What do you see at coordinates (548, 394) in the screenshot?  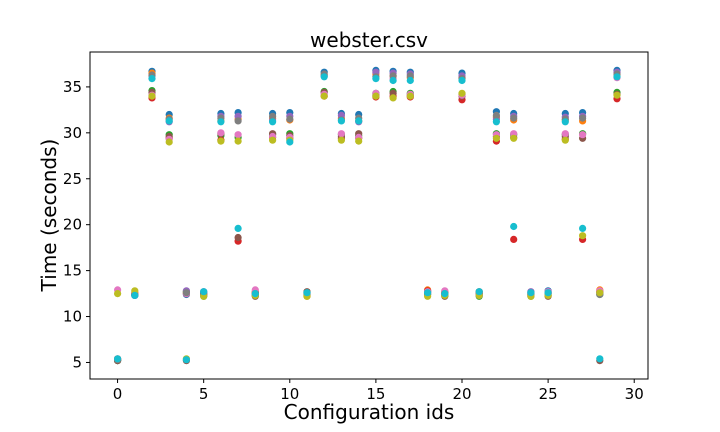 I see `x-tick-label: 25` at bounding box center [548, 394].